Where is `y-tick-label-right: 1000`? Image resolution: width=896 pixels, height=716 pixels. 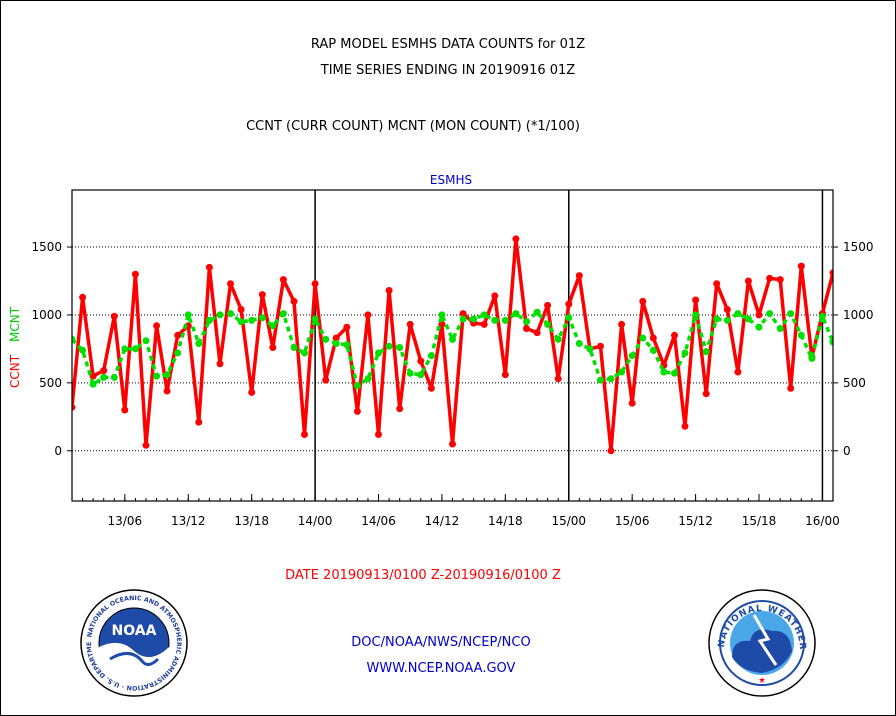 y-tick-label-right: 1000 is located at coordinates (858, 315).